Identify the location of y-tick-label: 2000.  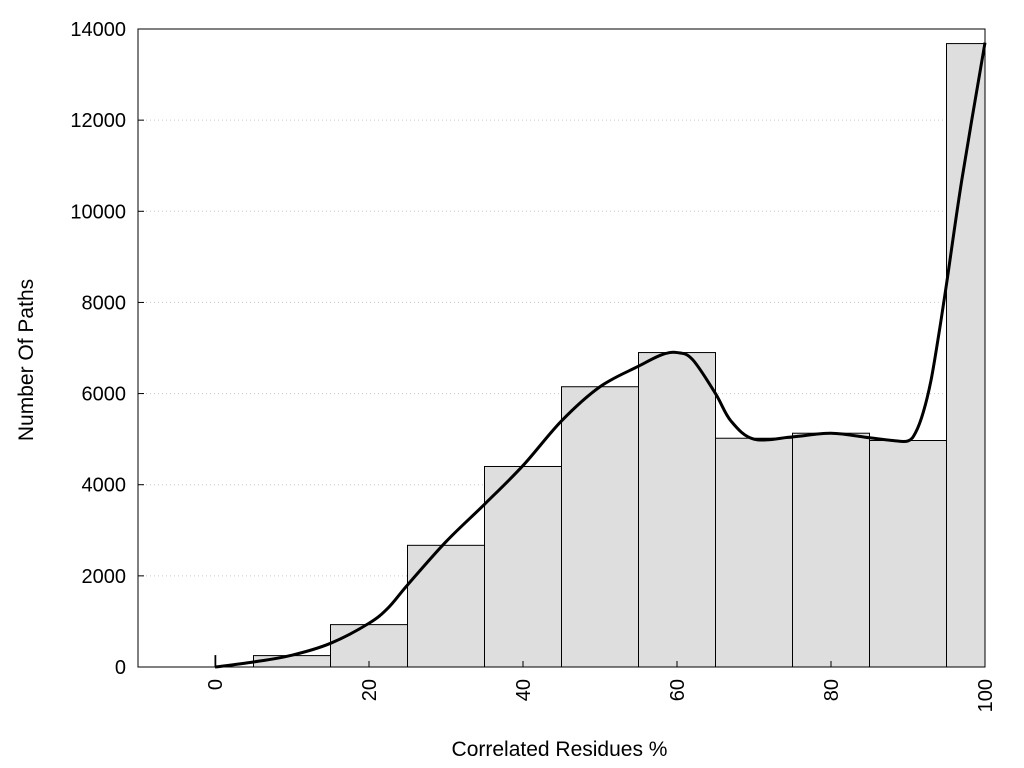
(104, 577).